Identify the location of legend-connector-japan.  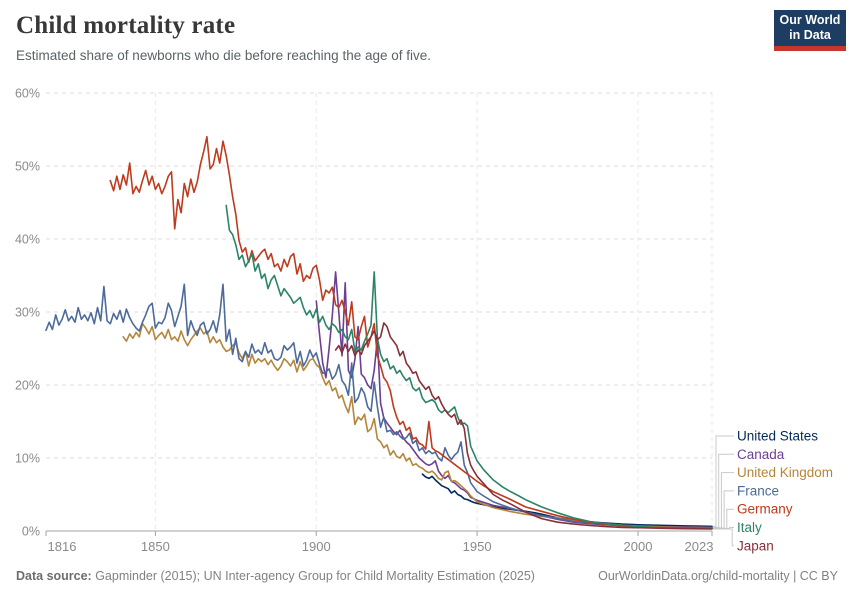
(723, 537).